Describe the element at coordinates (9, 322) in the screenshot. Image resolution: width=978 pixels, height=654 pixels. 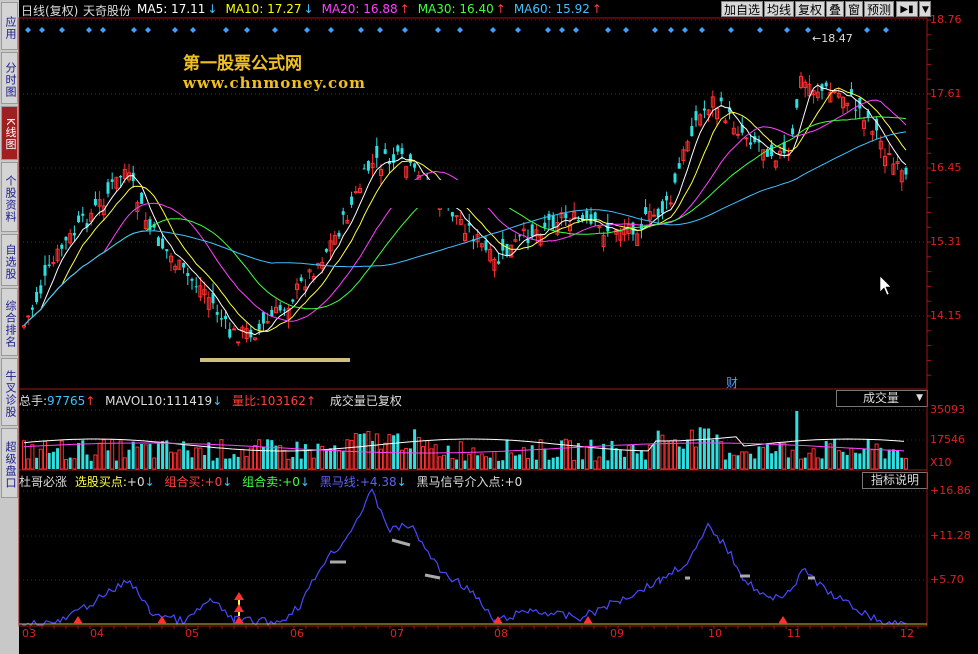
I see `sidebar-ranking: 综合排名` at that location.